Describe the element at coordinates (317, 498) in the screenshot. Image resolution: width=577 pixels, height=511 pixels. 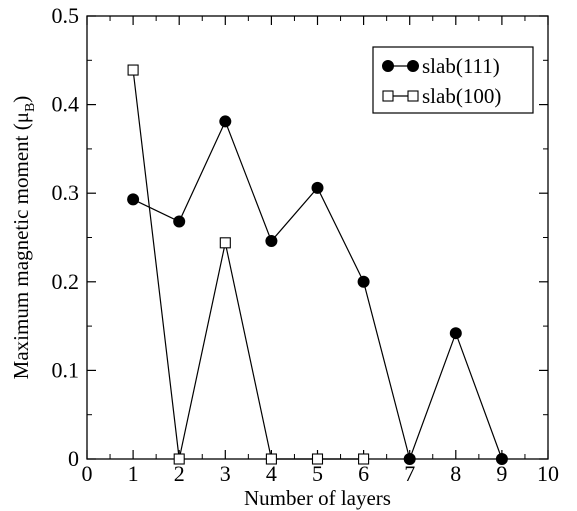
I see `x-axis-title: Number of layers` at that location.